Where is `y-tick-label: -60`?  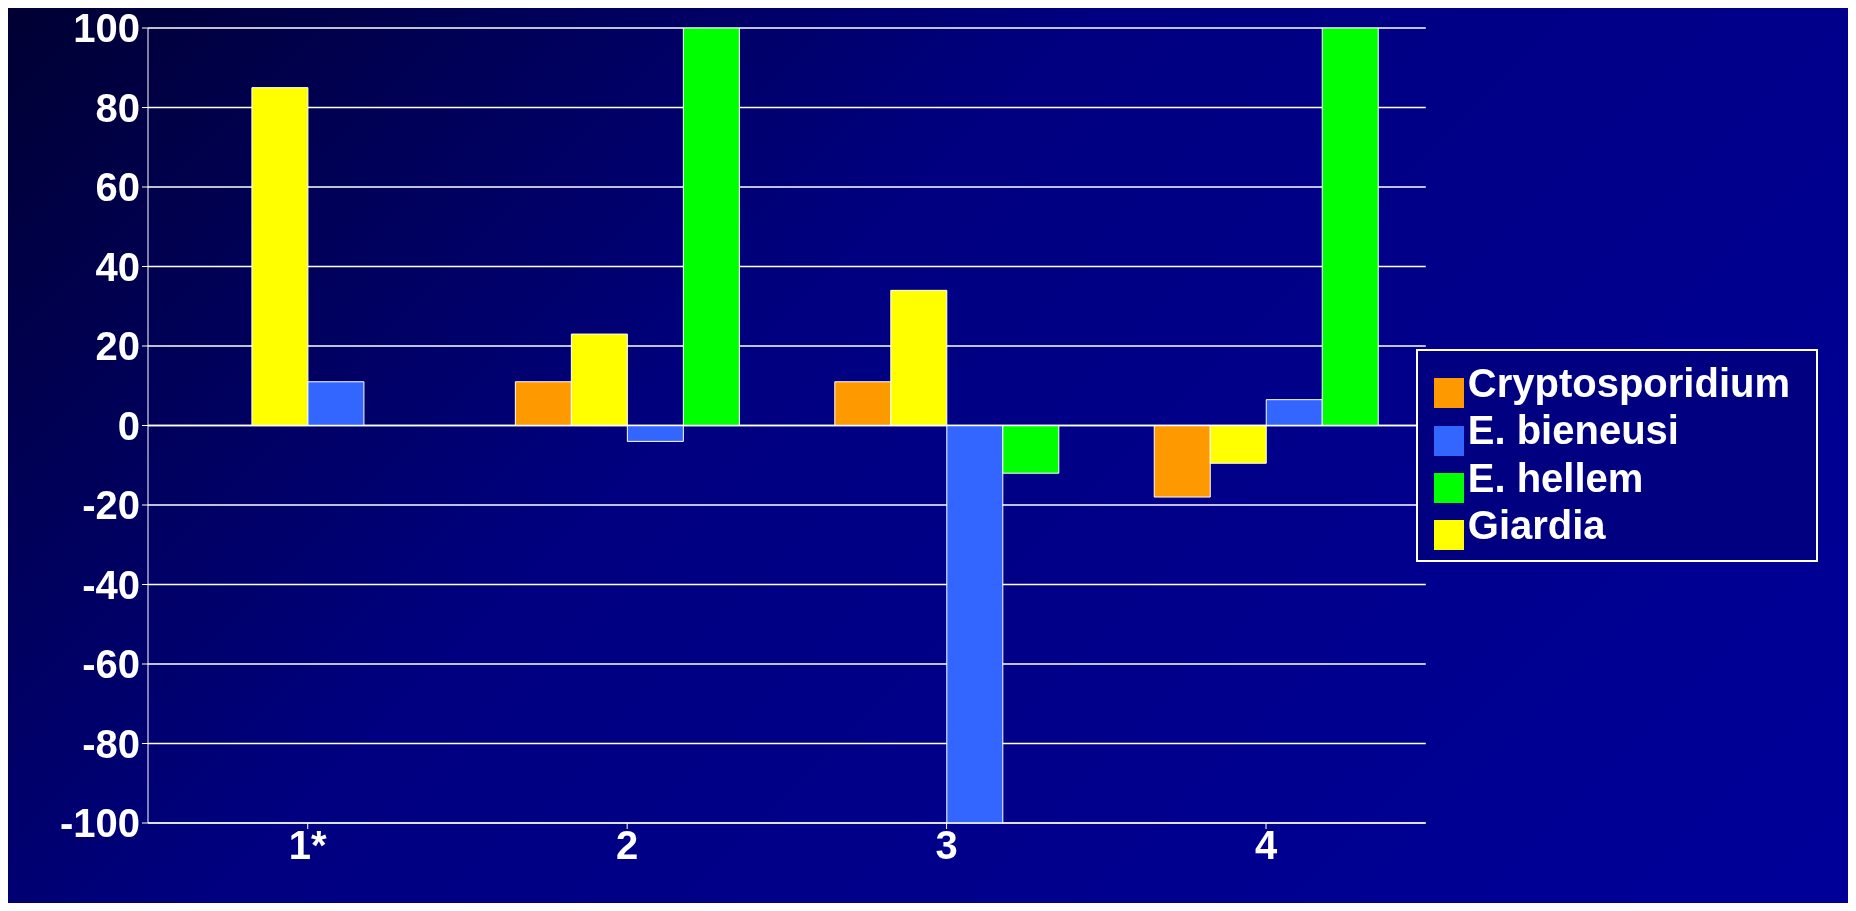 y-tick-label: -60 is located at coordinates (111, 664).